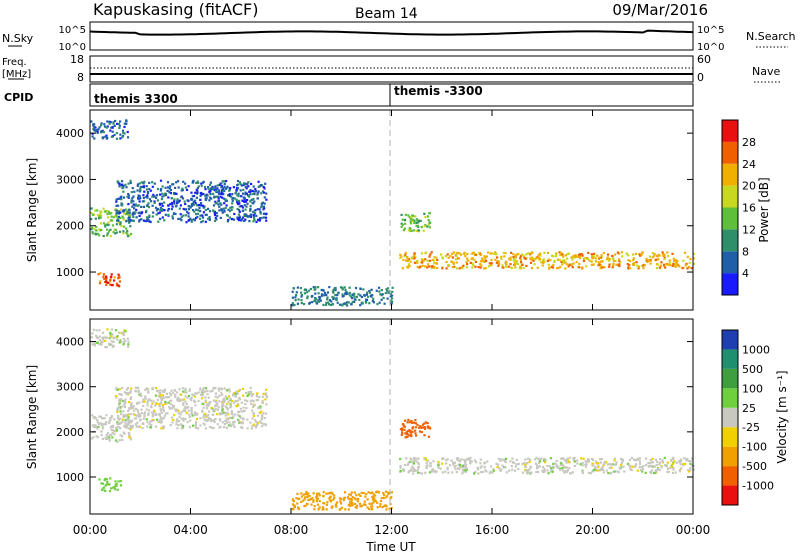 The height and width of the screenshot is (554, 800). What do you see at coordinates (391, 32) in the screenshot?
I see `noise-sky-trace` at bounding box center [391, 32].